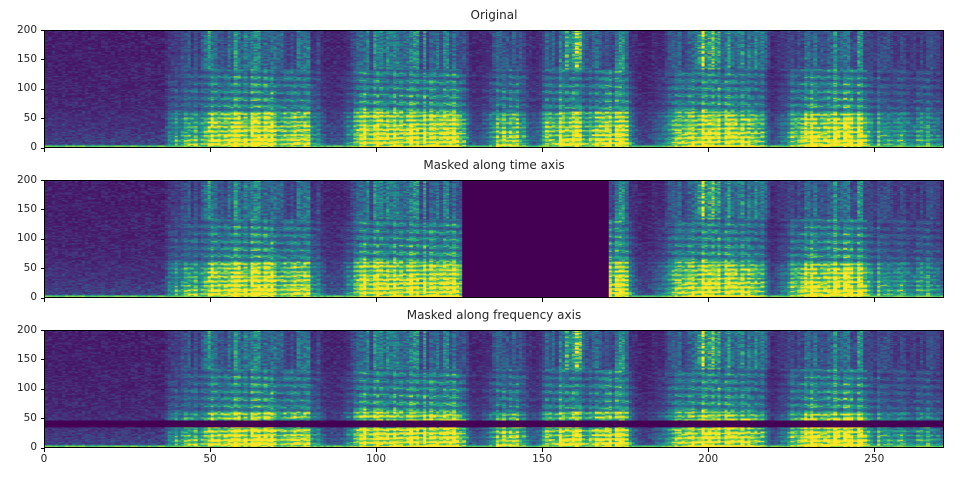 The height and width of the screenshot is (480, 960). What do you see at coordinates (44, 459) in the screenshot?
I see `x-tick-label: 0` at bounding box center [44, 459].